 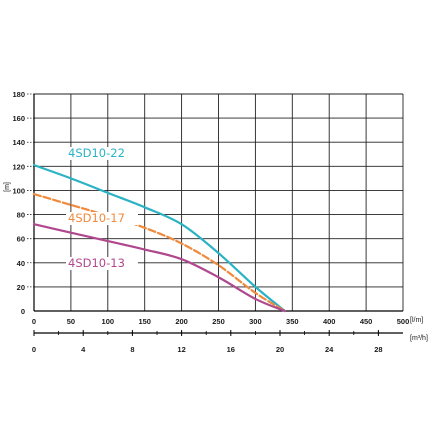 What do you see at coordinates (132, 349) in the screenshot?
I see `x2-tick-label: 8` at bounding box center [132, 349].